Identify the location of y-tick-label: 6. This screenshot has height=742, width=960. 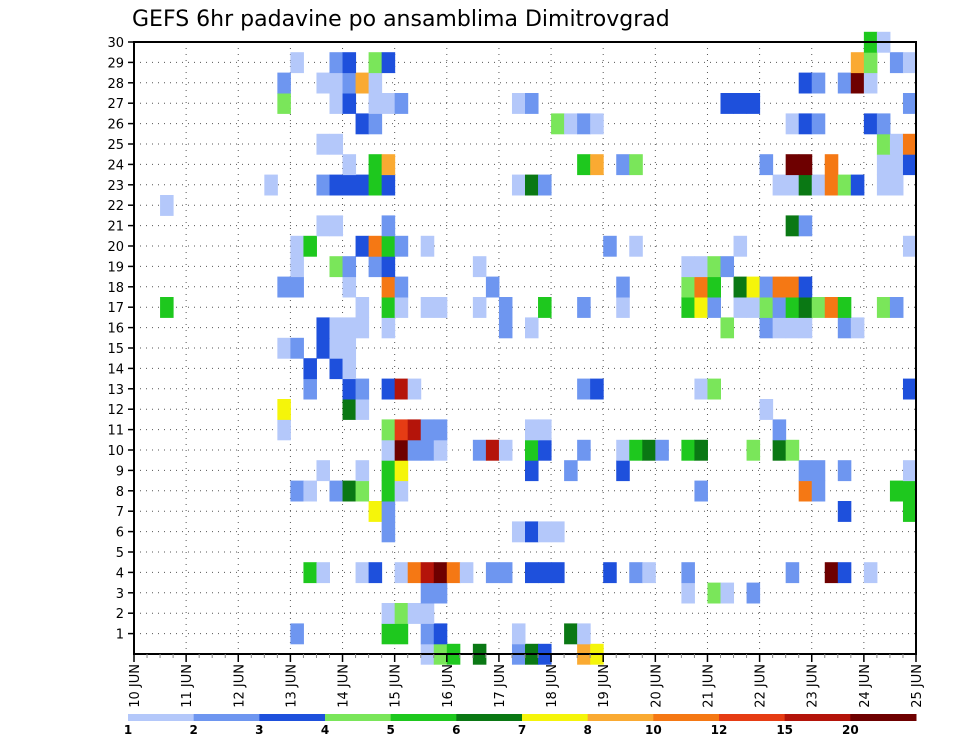
(120, 533).